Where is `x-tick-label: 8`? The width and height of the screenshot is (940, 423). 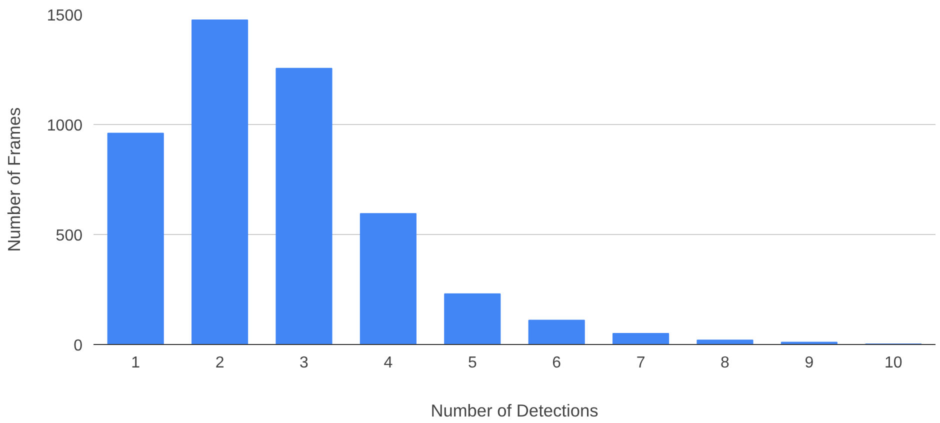 x-tick-label: 8 is located at coordinates (725, 363).